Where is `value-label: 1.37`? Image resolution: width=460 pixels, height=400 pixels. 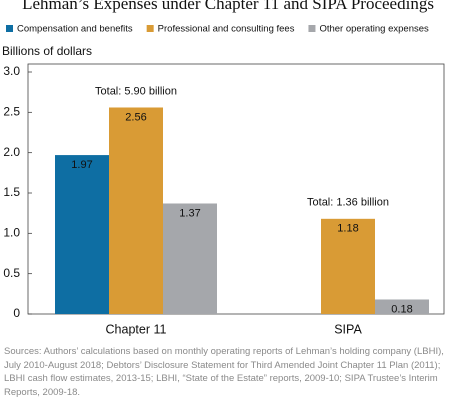
value-label: 1.37 is located at coordinates (189, 213).